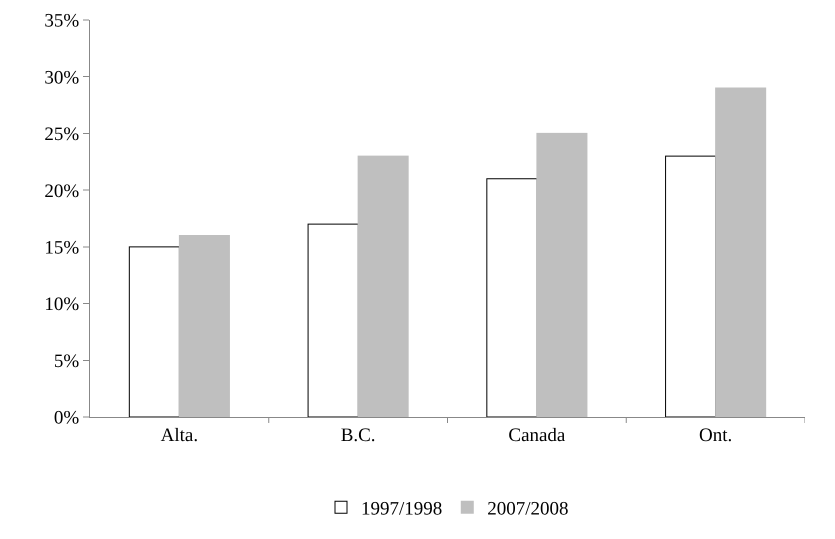 This screenshot has height=539, width=835. I want to click on x-tick-label: B.C., so click(358, 435).